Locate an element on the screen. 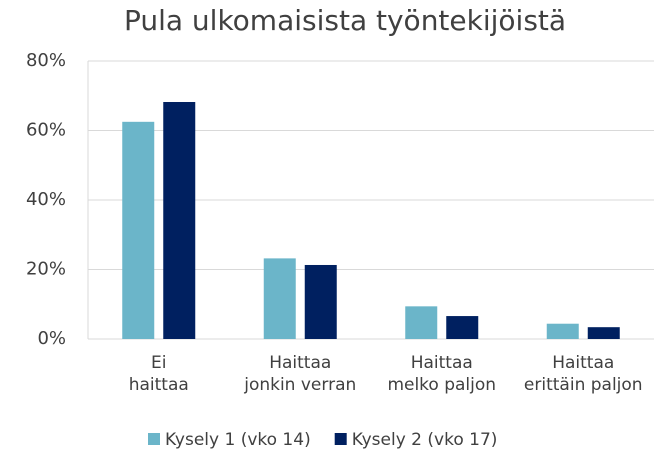  chart-title: Pula ulkomaisista työntekijöistä is located at coordinates (345, 20).